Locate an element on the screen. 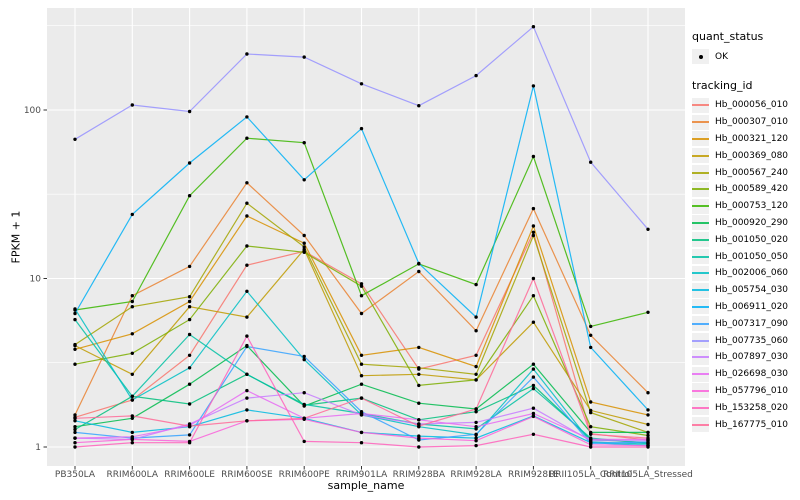 Image resolution: width=800 pixels, height=500 pixels. legend-item-Hb_000920_290: Hb_000920_290 is located at coordinates (745, 223).